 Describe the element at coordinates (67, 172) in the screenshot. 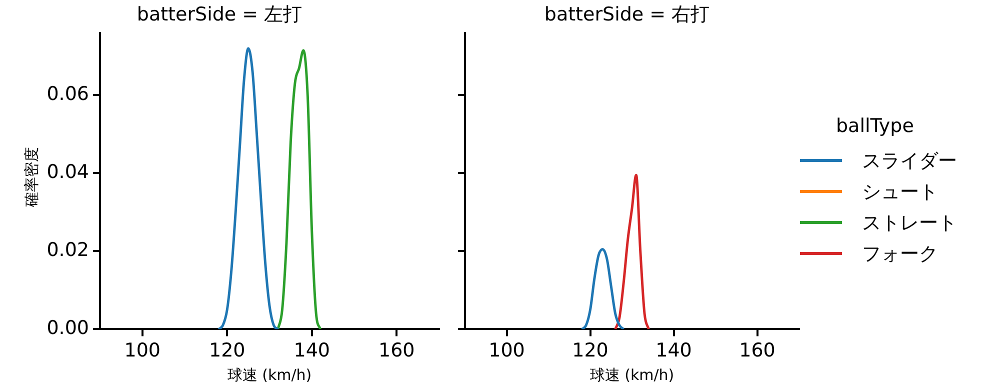

I see `y-tick-label: 0.04` at that location.